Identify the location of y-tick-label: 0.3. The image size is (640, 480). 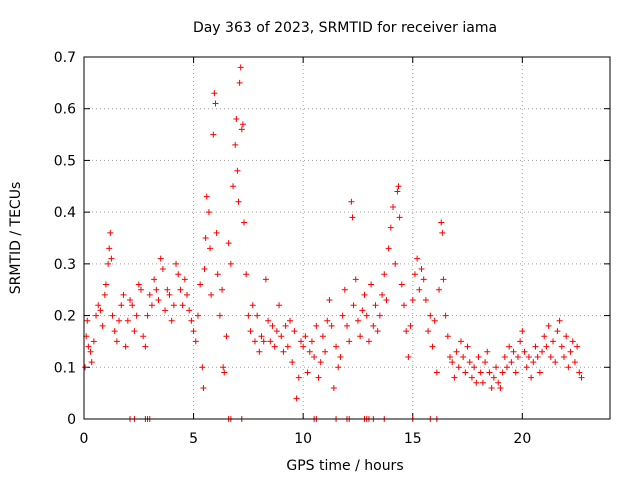
(65, 265).